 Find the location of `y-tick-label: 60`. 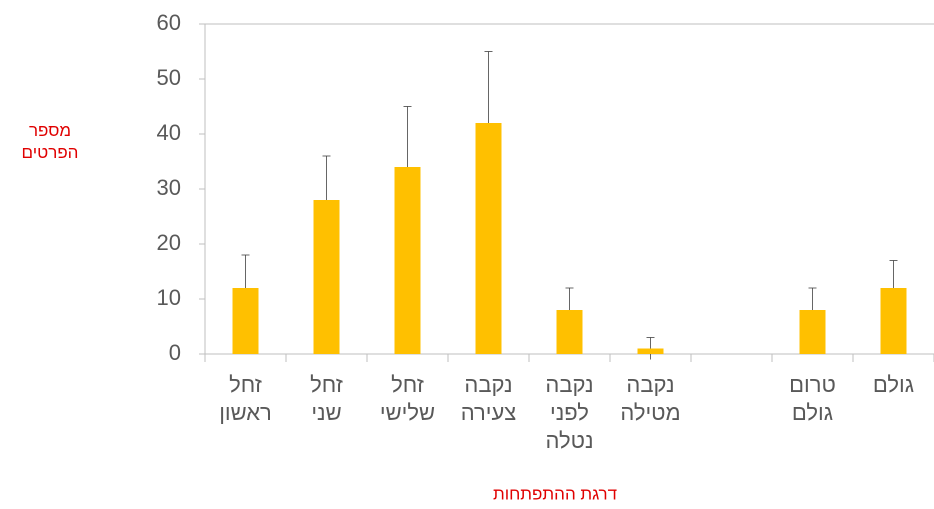

y-tick-label: 60 is located at coordinates (169, 22).